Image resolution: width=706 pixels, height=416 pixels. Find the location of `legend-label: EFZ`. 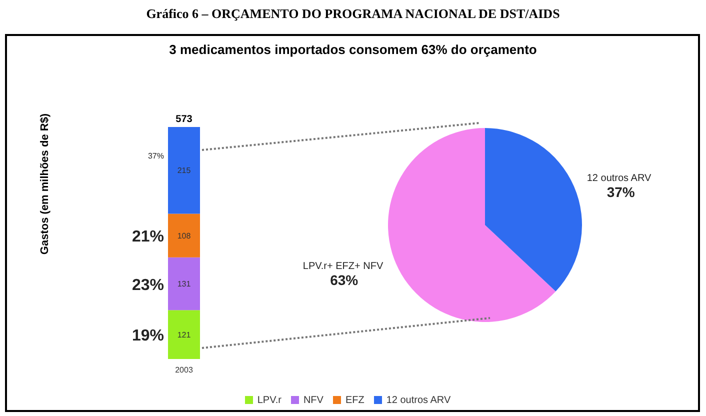

legend-label: EFZ is located at coordinates (354, 400).